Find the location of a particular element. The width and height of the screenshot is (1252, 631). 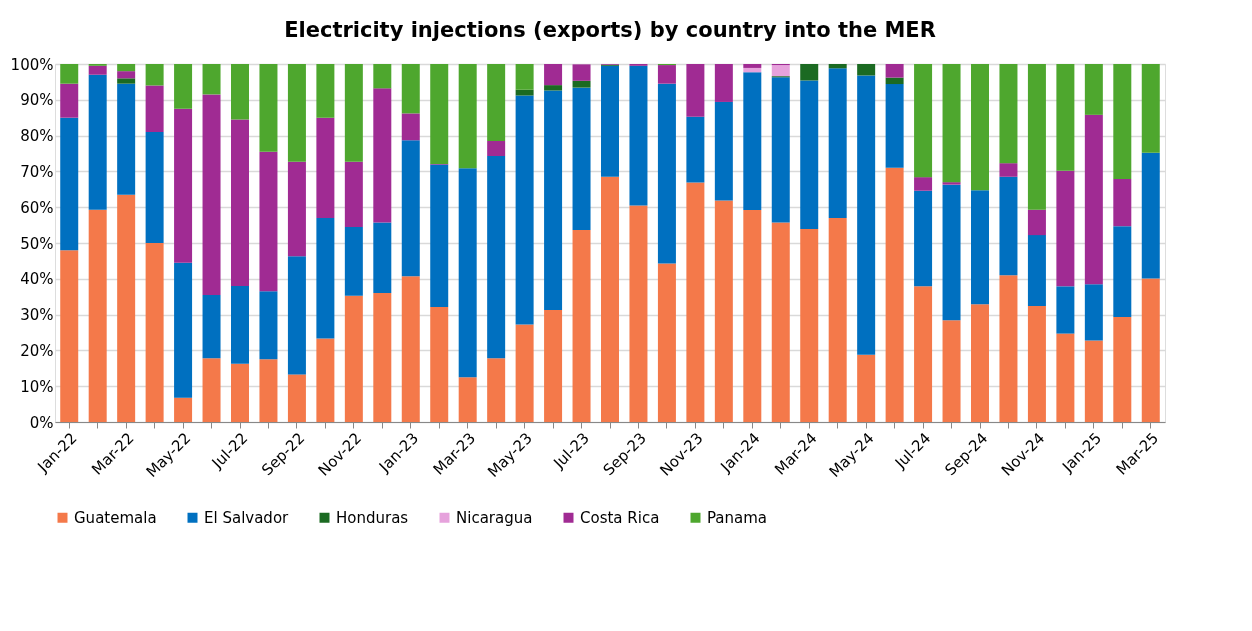

legend-label: Costa Rica is located at coordinates (620, 517).